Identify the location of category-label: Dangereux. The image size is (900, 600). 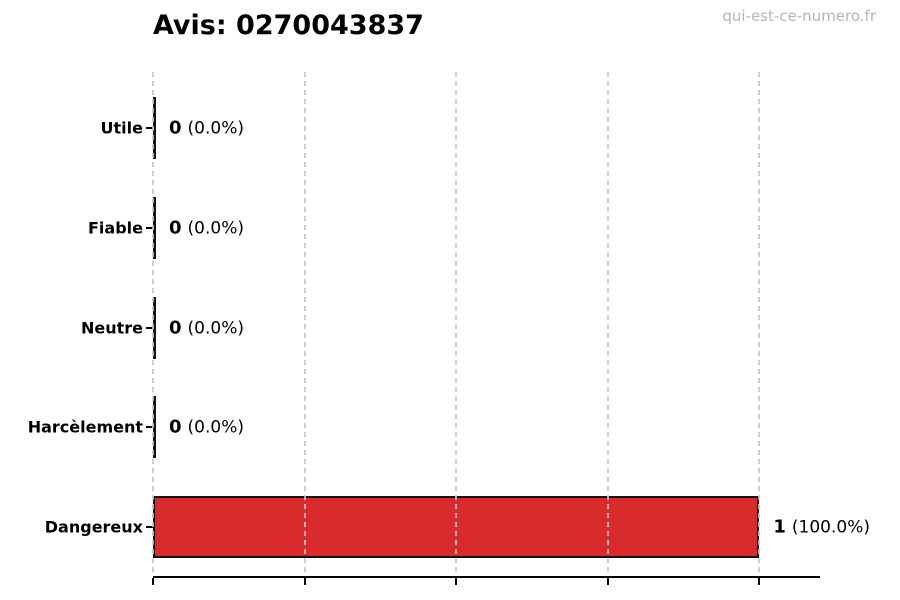
(93, 527).